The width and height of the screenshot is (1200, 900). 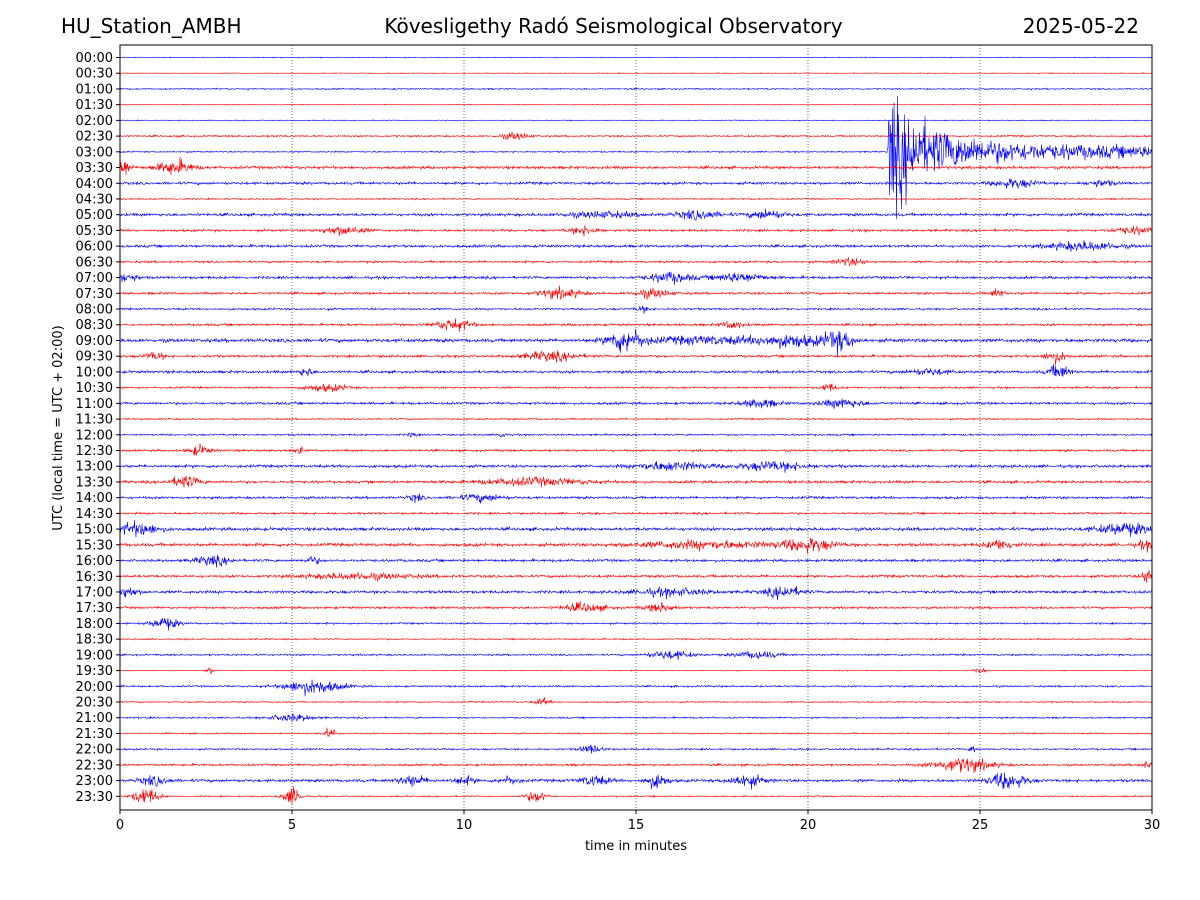 I want to click on y-tick-label: 03:30, so click(x=94, y=168).